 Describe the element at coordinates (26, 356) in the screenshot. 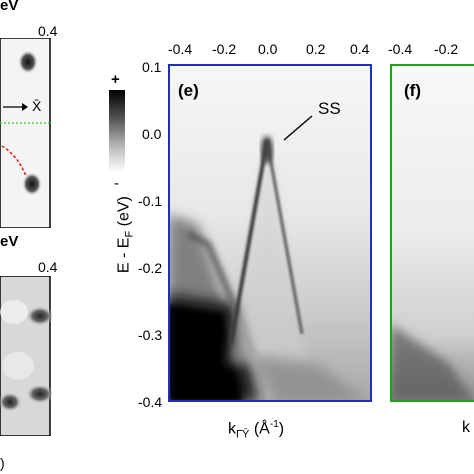

I see `left-bottom-map` at that location.